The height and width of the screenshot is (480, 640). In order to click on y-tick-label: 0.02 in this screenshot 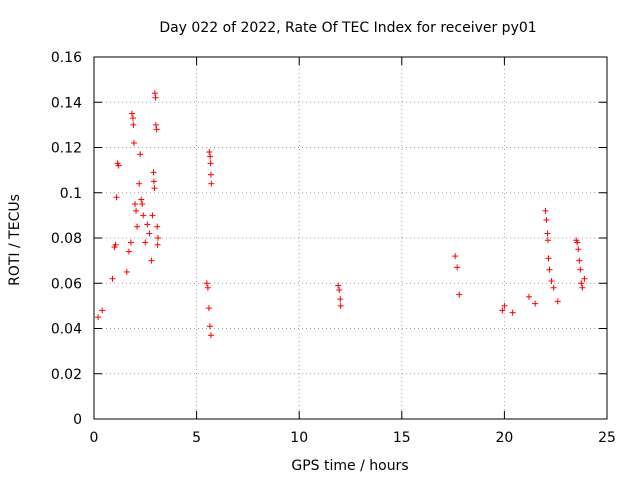, I will do `click(66, 375)`.